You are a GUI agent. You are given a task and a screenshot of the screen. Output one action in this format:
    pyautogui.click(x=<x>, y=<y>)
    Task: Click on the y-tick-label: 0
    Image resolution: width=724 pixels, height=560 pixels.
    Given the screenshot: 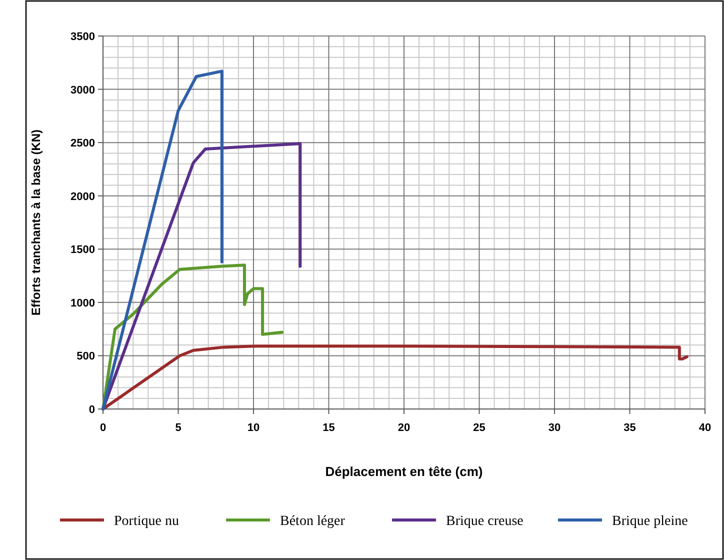 What is the action you would take?
    pyautogui.click(x=91, y=410)
    